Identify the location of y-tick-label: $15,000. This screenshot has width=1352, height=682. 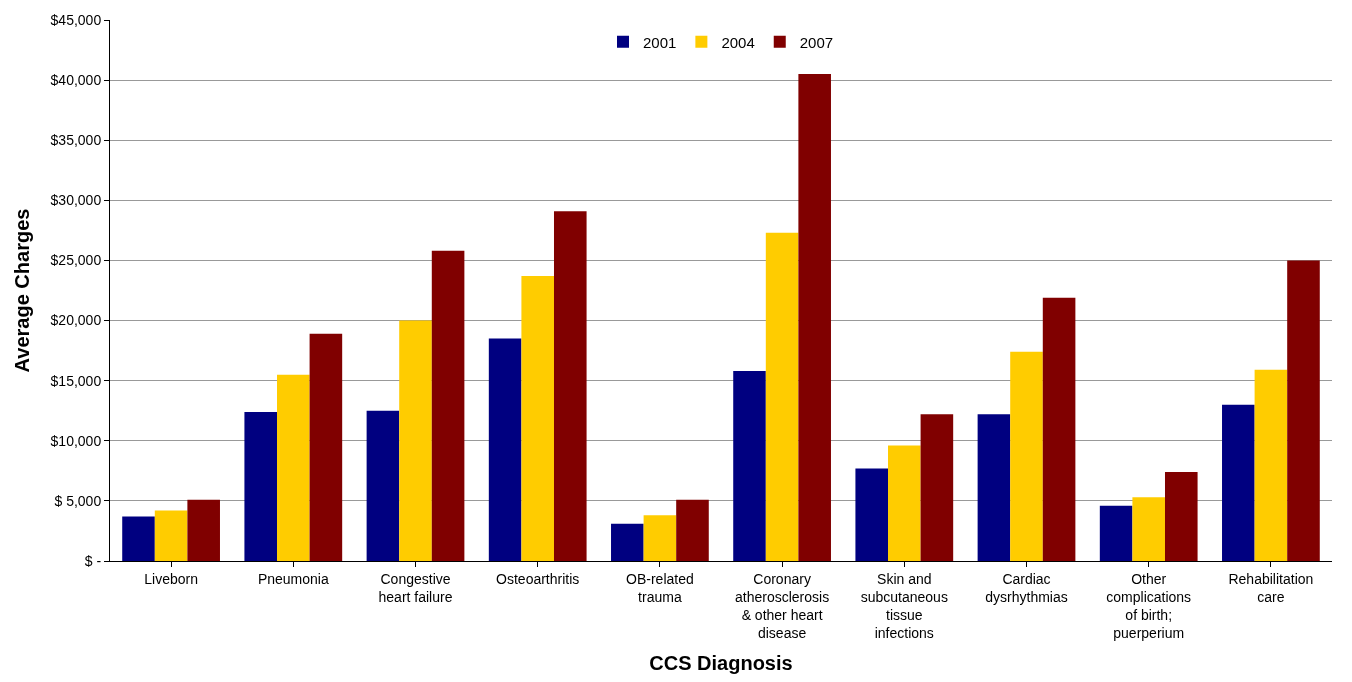
(76, 380).